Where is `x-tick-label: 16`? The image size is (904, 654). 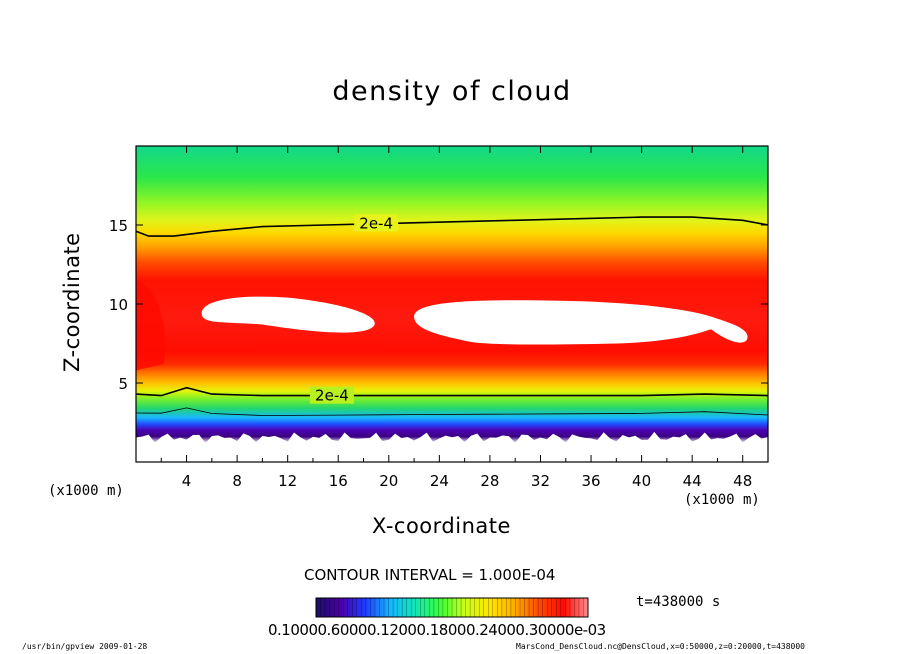
x-tick-label: 16 is located at coordinates (338, 481).